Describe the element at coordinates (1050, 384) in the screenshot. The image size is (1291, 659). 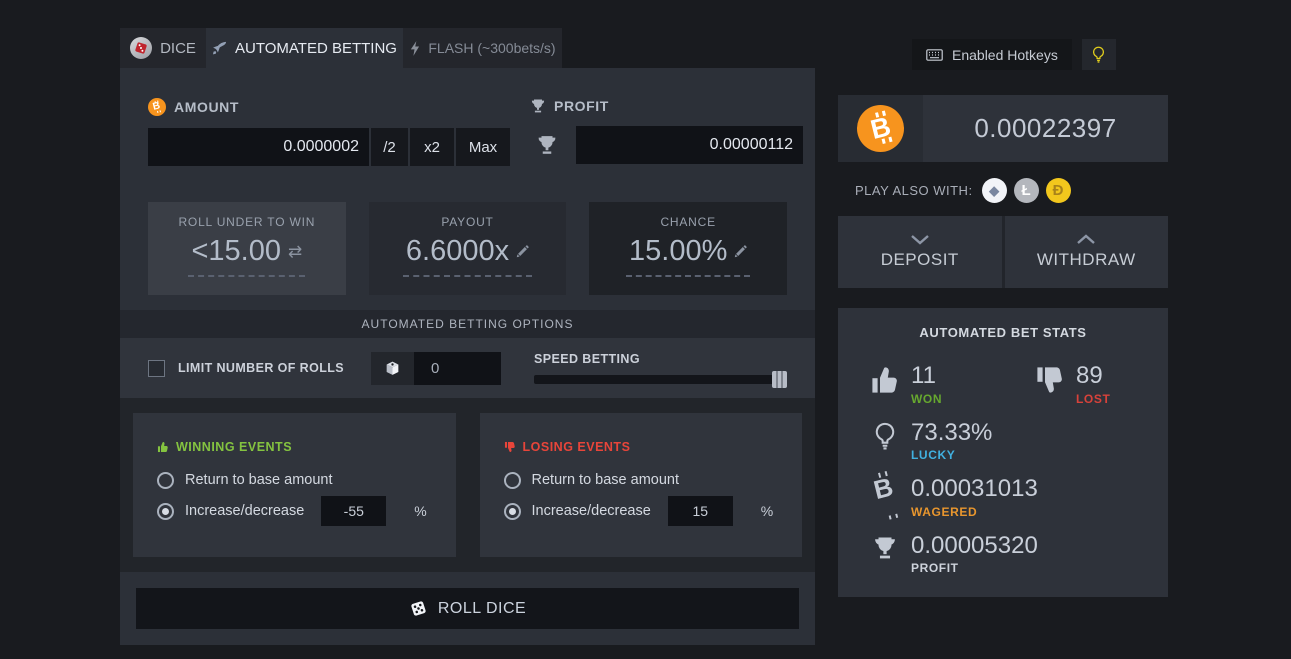
I see `thumbs-down-icon` at that location.